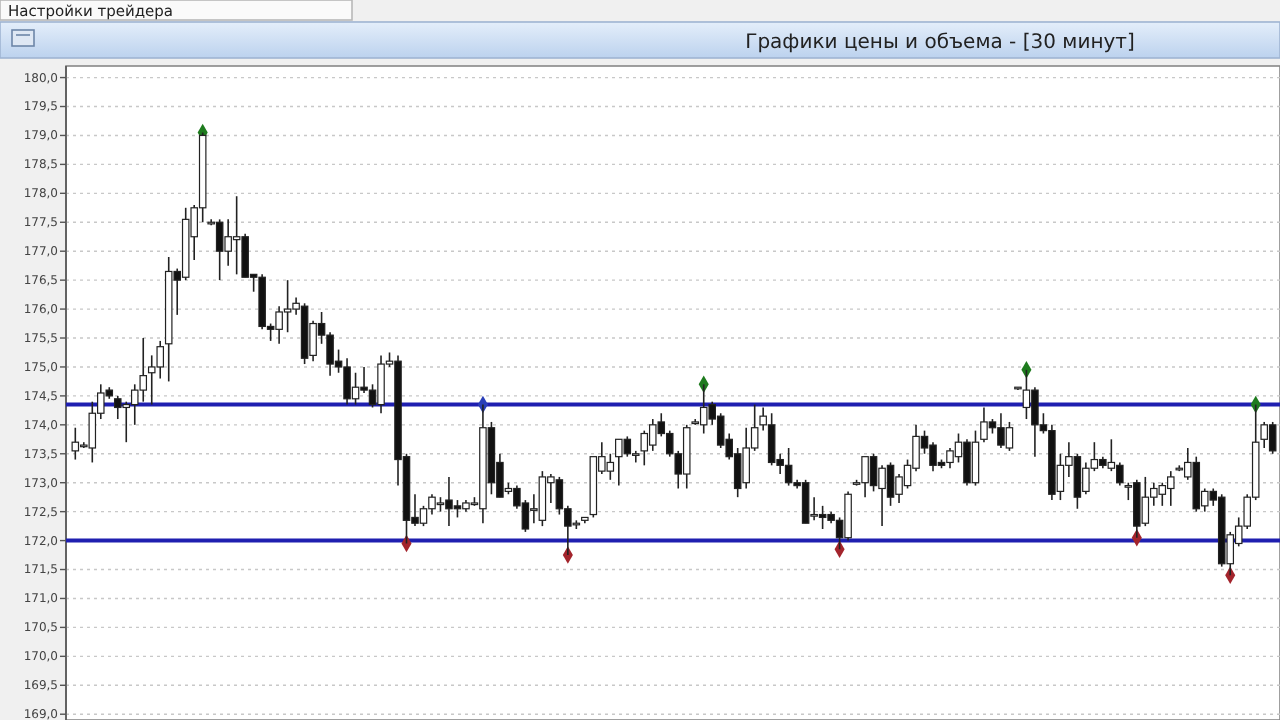 This screenshot has height=720, width=1280. Describe the element at coordinates (940, 43) in the screenshot. I see `chart-title: Графики цены и объема - [30 минут]` at that location.